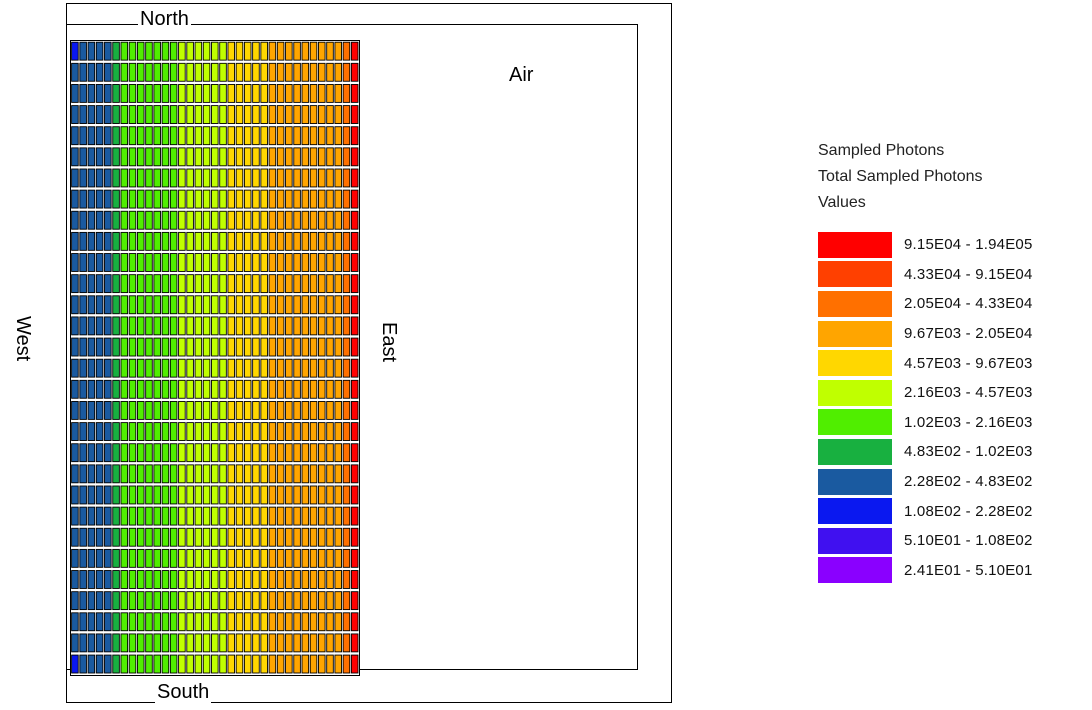 The height and width of the screenshot is (710, 1092). I want to click on legend-entry: 9.15E04 - 1.94E05, so click(925, 245).